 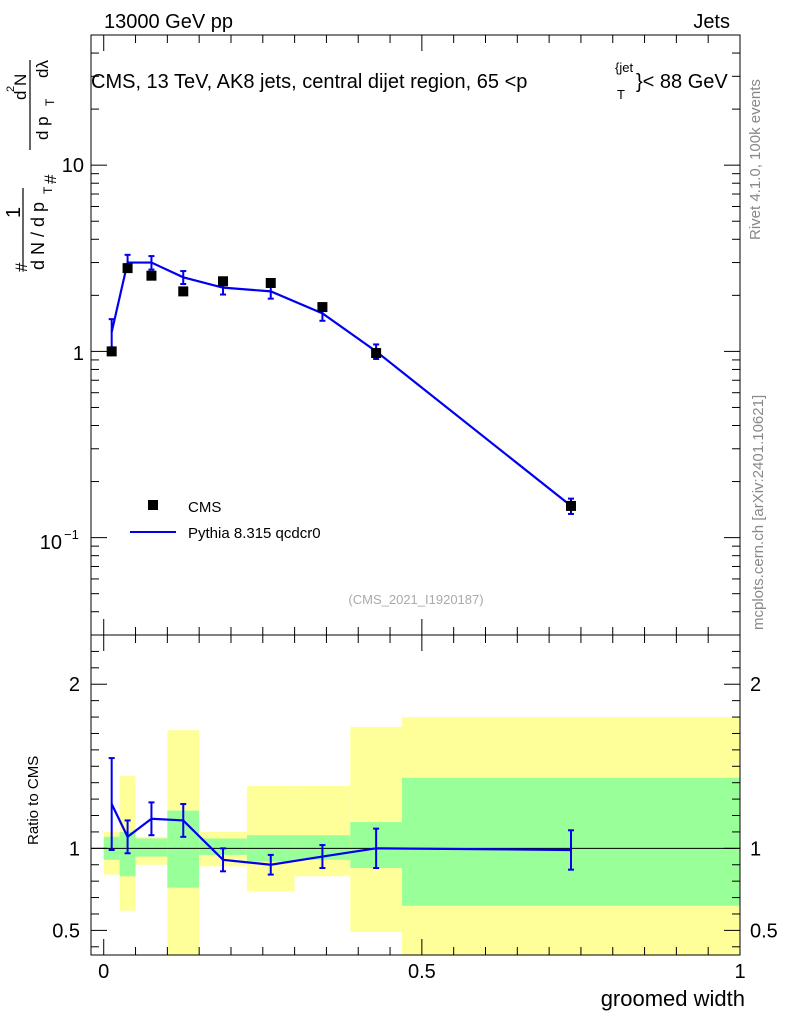 I want to click on ytick-label-1: 1, so click(x=78, y=354).